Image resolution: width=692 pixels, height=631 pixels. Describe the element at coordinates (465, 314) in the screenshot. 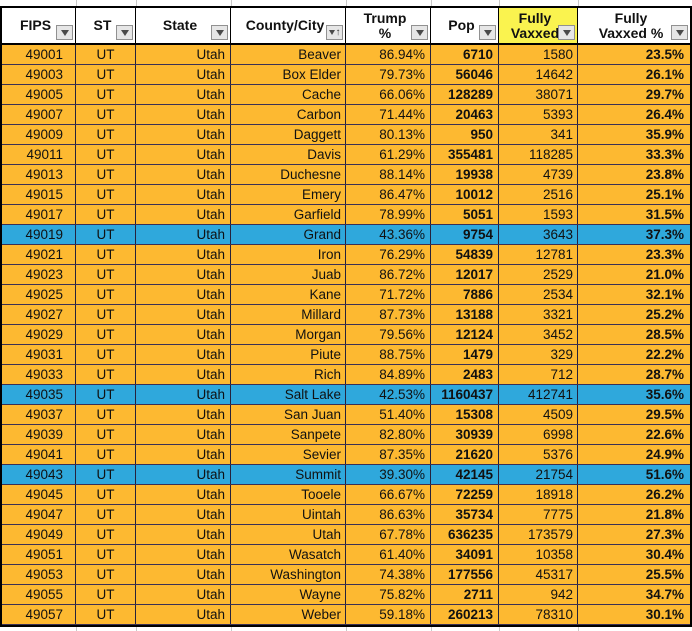

I see `cell-pop: 13188` at that location.